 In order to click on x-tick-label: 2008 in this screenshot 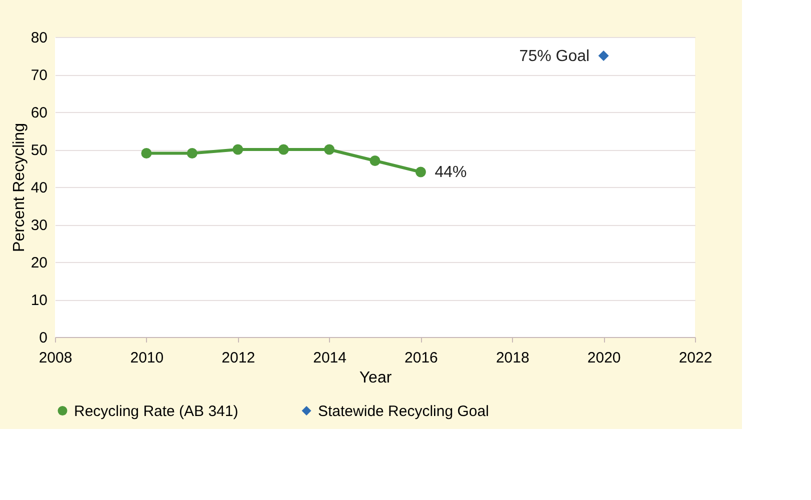, I will do `click(55, 358)`.